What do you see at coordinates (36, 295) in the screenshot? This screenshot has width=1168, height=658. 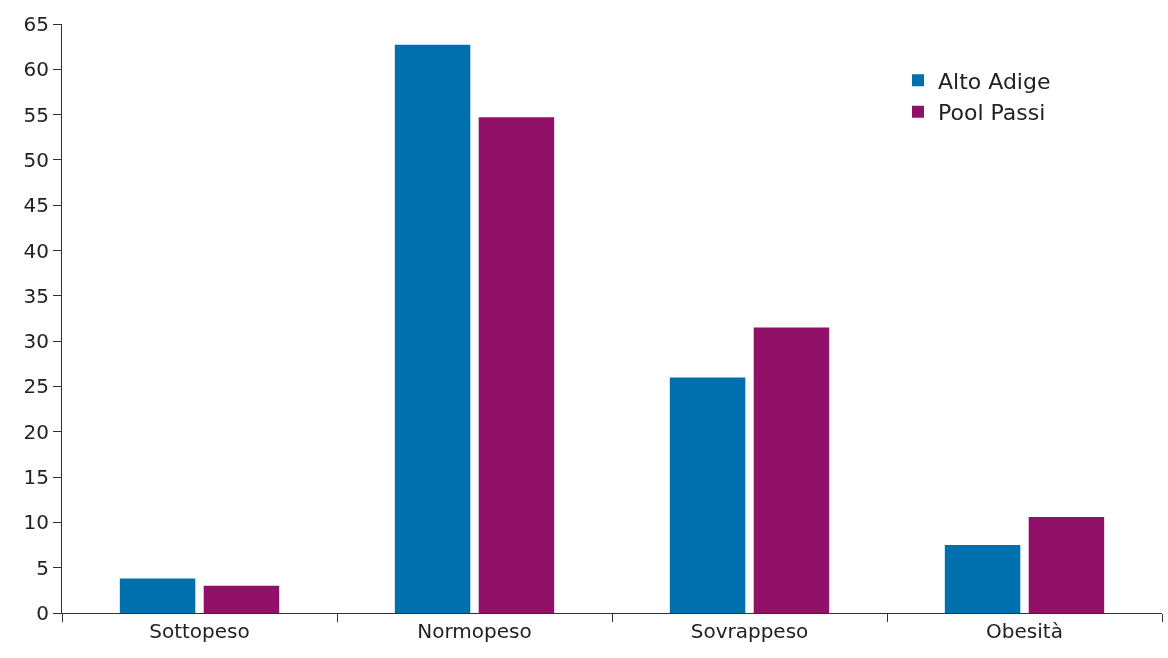 I see `y-tick-label: 35` at bounding box center [36, 295].